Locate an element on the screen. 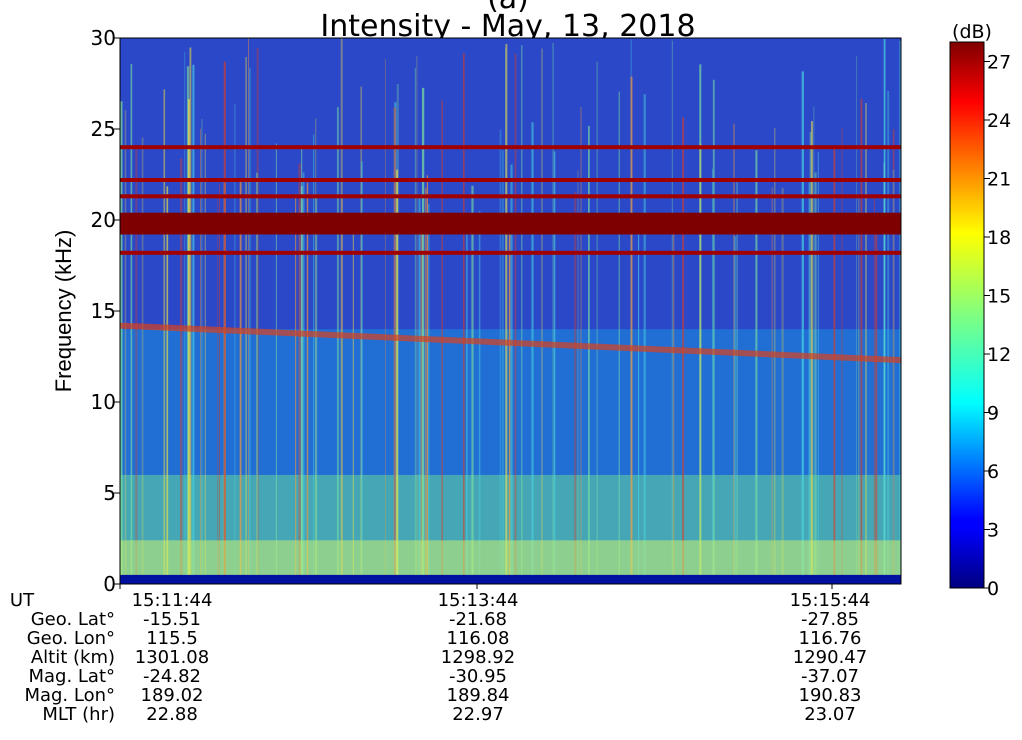 The width and height of the screenshot is (1022, 740). colorbar-label: (dB) is located at coordinates (972, 32).